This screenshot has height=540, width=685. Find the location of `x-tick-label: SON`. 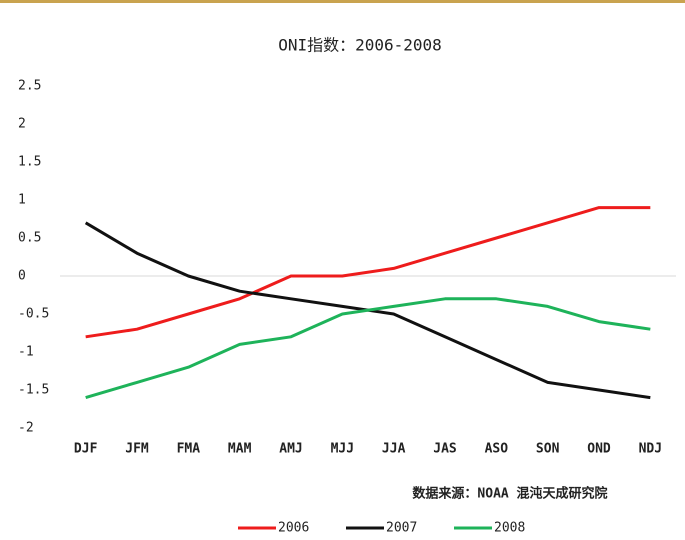

x-tick-label: SON is located at coordinates (548, 449).